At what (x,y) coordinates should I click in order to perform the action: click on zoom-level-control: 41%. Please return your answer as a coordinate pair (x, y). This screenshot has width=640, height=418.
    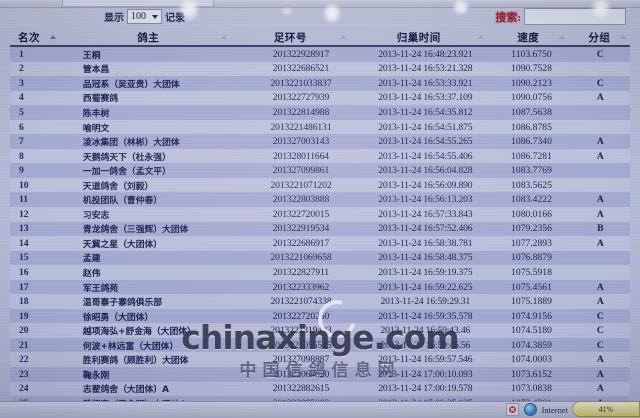
    Looking at the image, I should click on (606, 409).